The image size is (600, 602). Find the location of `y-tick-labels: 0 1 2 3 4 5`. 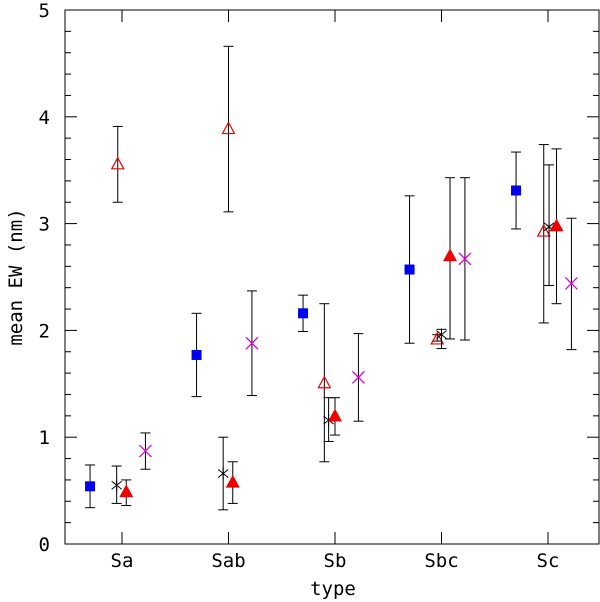

y-tick-labels: 0 1 2 3 4 5 is located at coordinates (44, 278).